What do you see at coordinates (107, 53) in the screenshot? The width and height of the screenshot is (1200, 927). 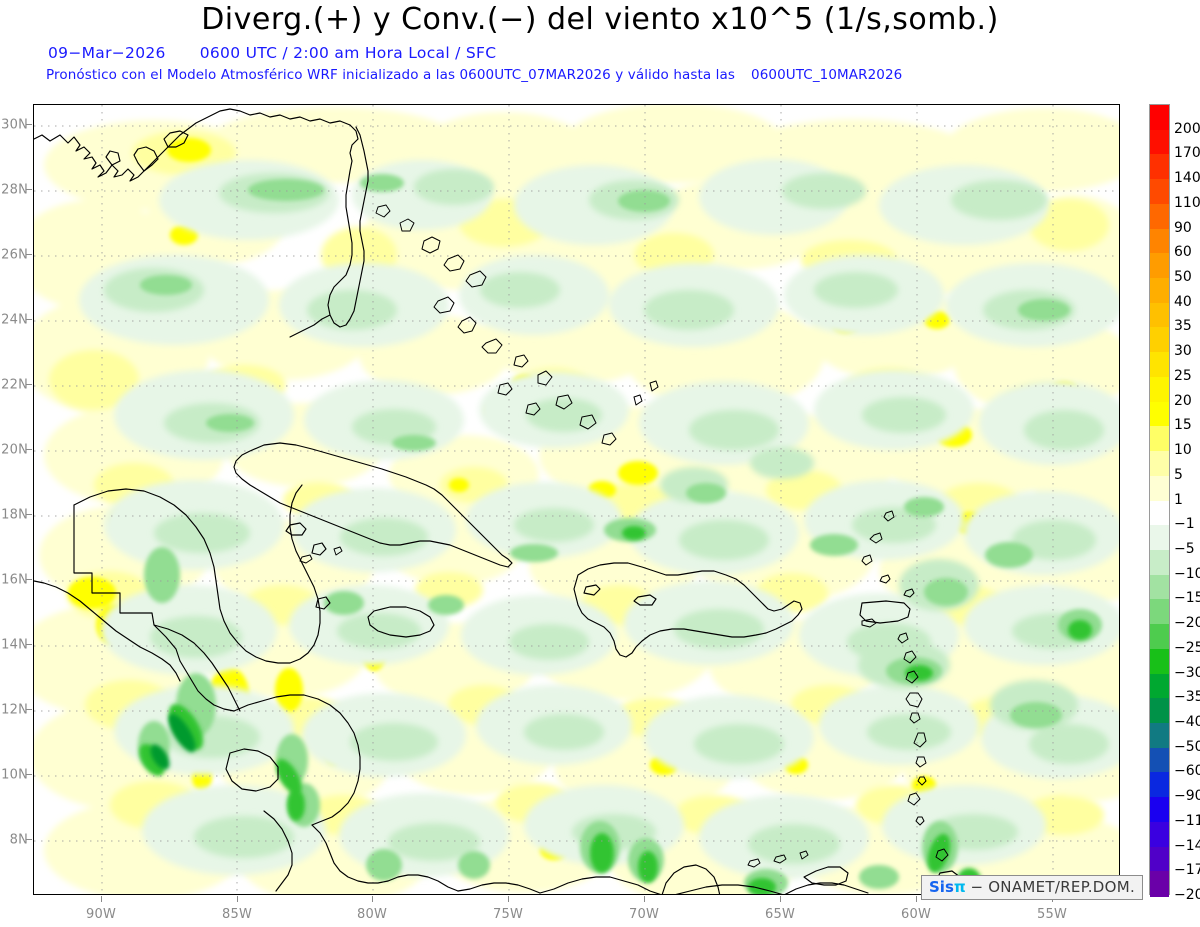 I see `forecast-date: 09−Mar−2026` at bounding box center [107, 53].